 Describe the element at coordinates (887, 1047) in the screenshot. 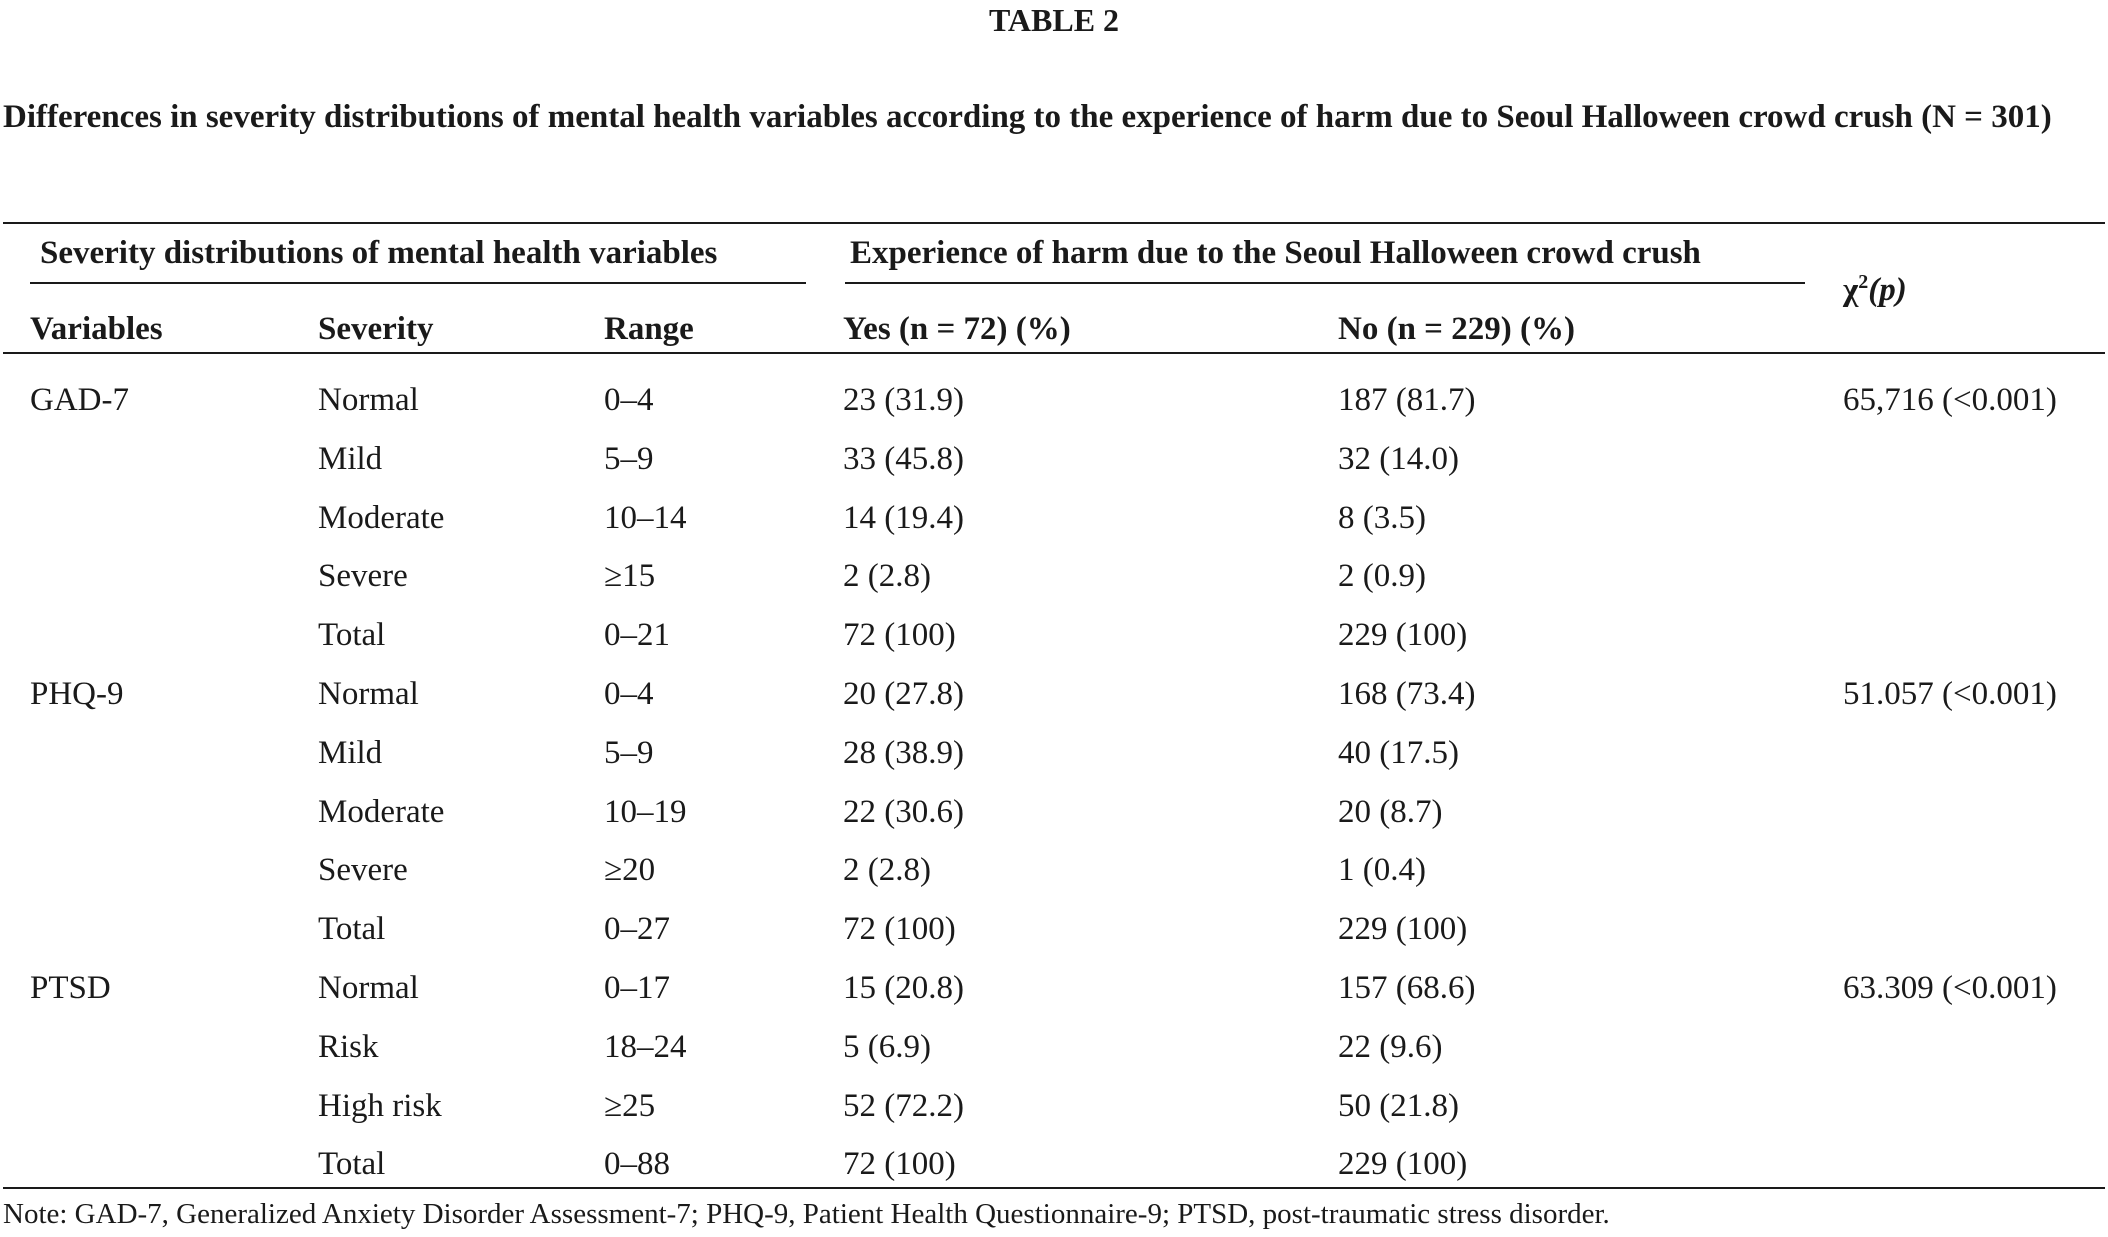

I see `cell-yes: 5 (6.9)` at that location.